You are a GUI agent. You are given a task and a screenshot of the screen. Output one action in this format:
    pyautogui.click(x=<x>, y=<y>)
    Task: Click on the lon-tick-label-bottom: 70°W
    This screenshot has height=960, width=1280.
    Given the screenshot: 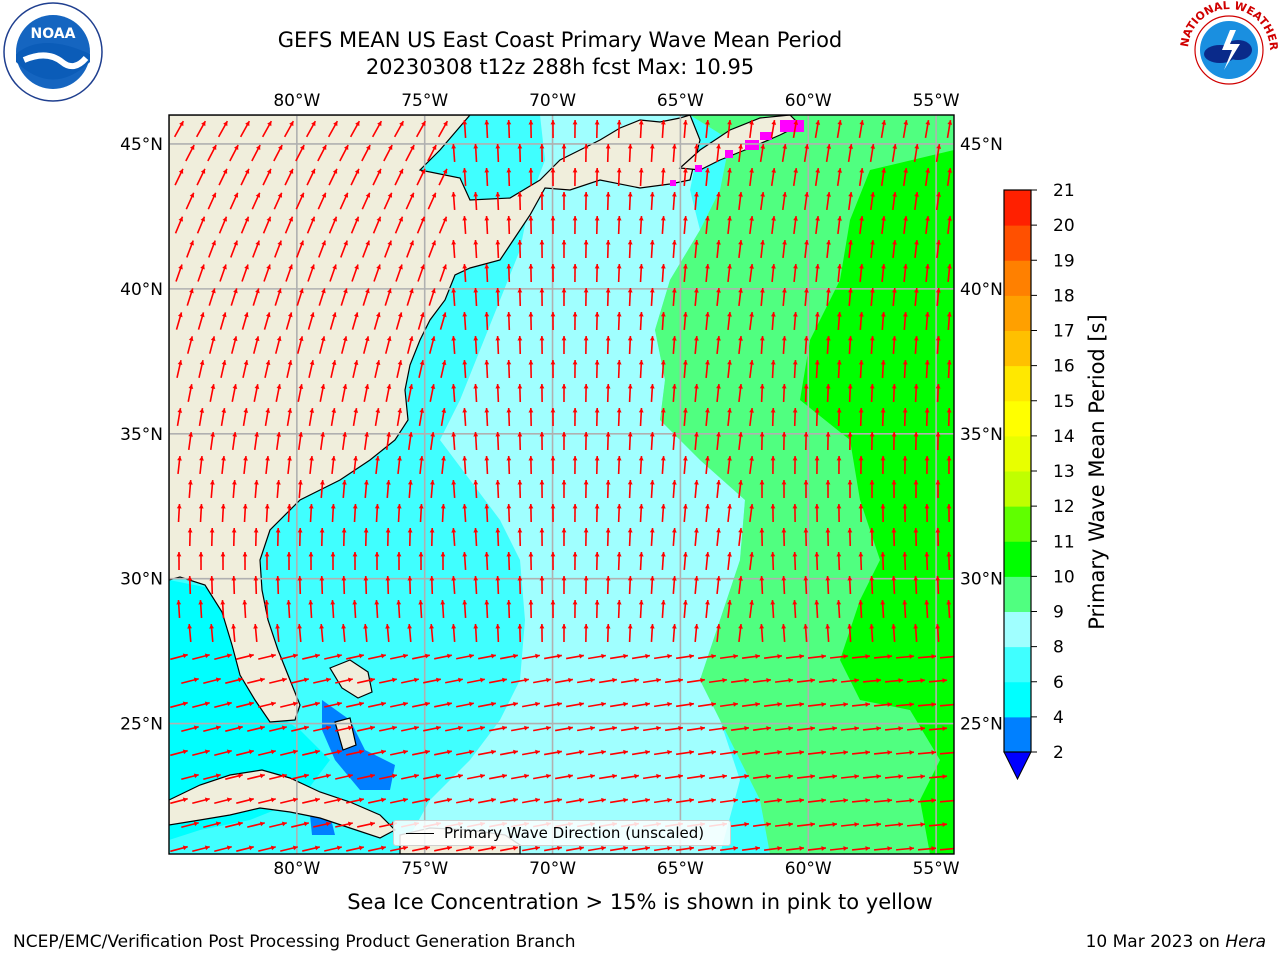 What is the action you would take?
    pyautogui.click(x=552, y=869)
    